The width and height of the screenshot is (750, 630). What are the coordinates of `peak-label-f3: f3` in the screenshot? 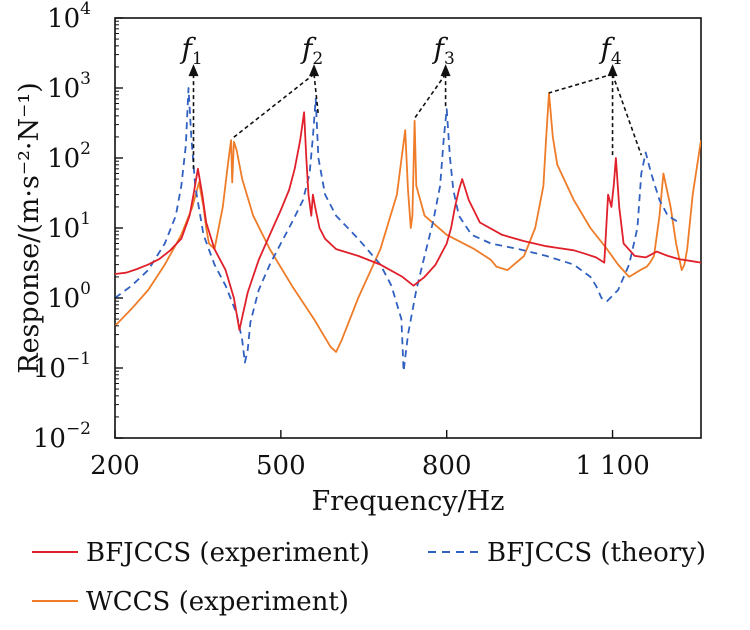 It's located at (443, 50).